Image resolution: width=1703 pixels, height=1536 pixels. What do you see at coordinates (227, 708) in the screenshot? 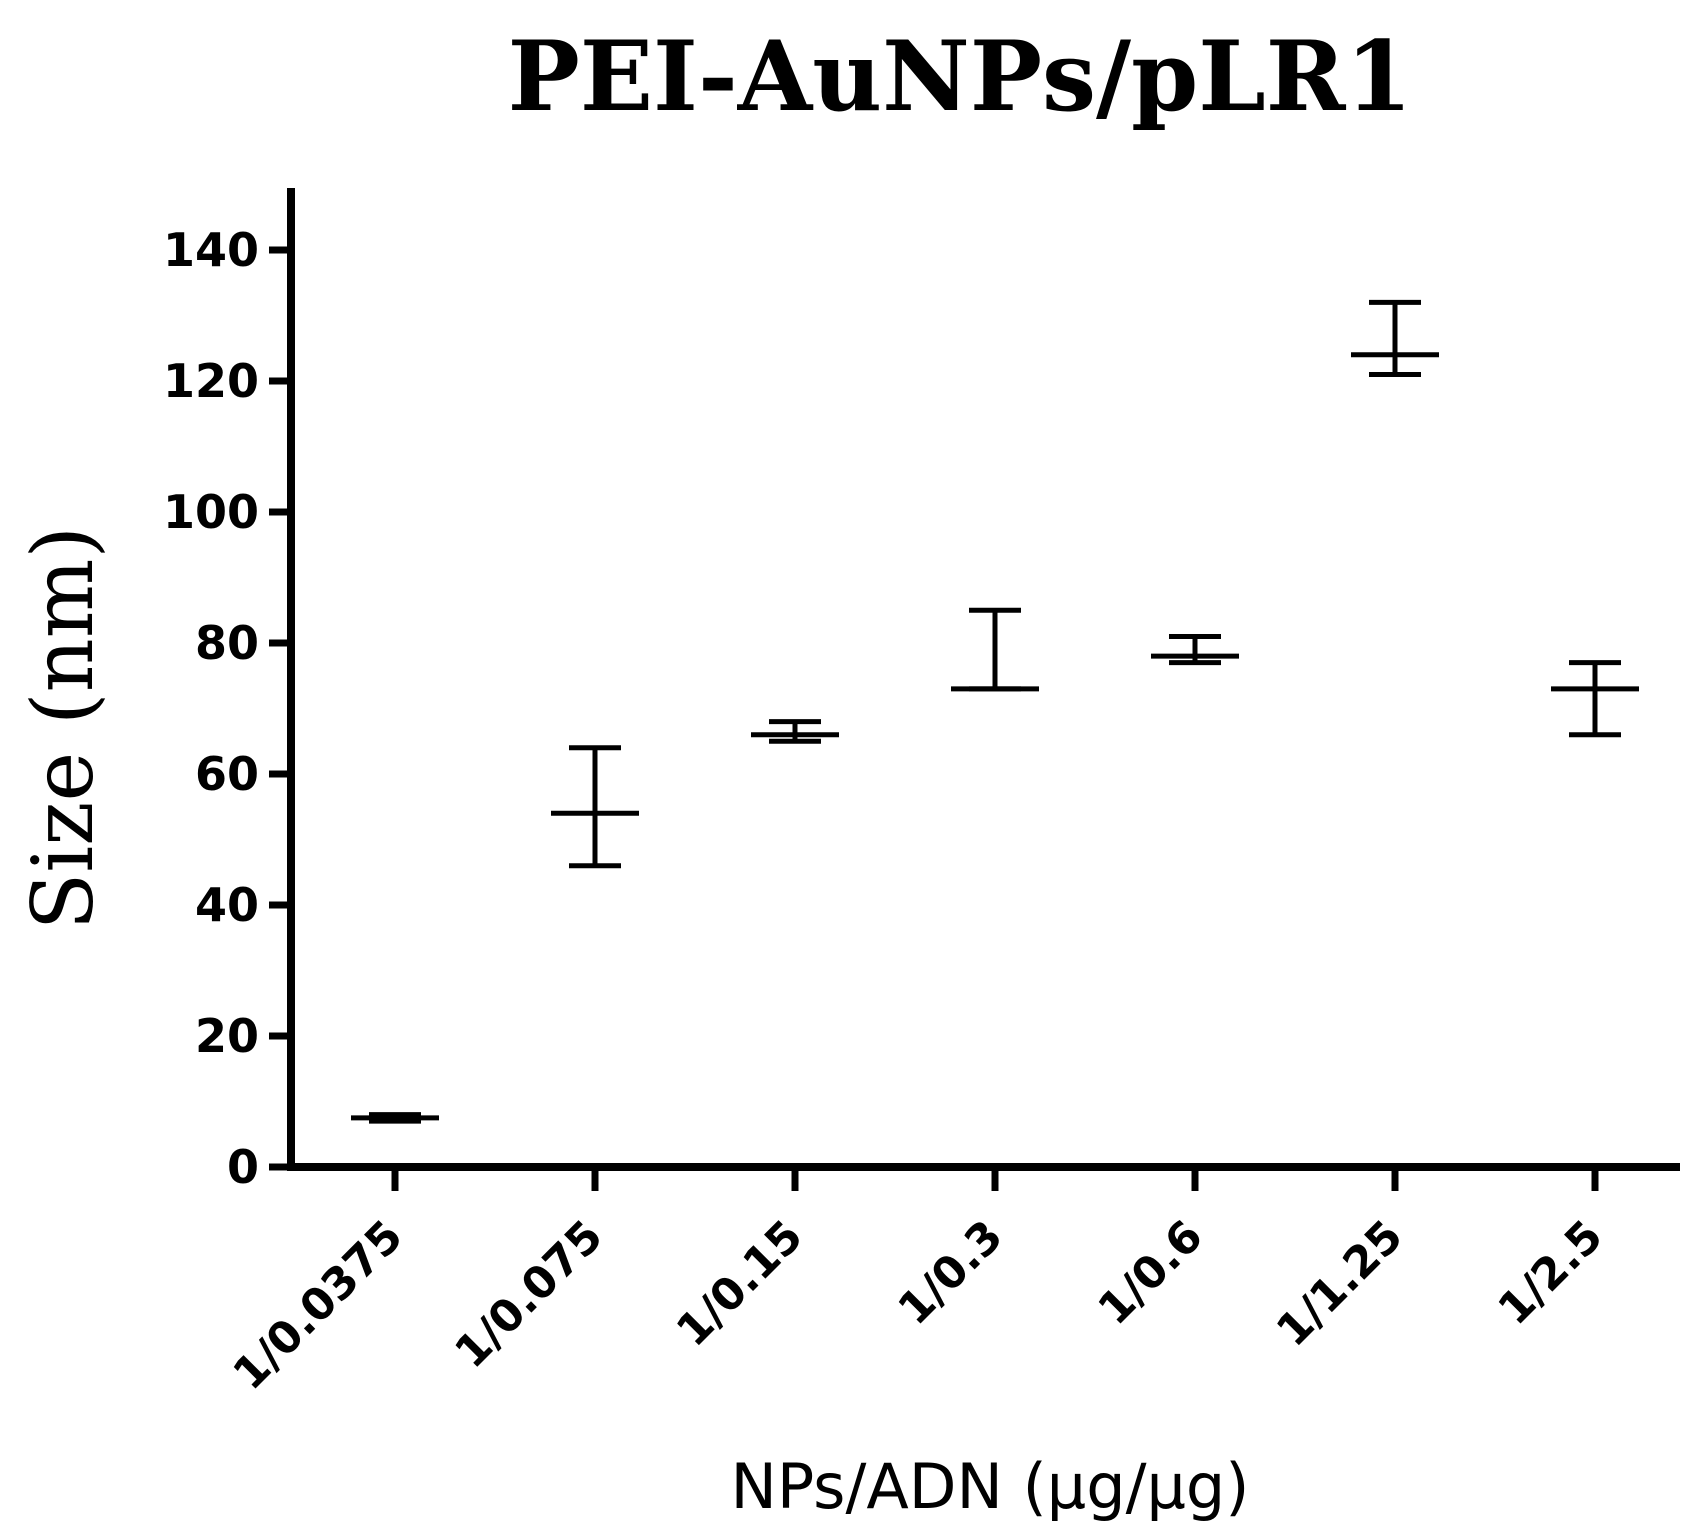
I see `y-axis-ticks: 0 20 40 60 80 100 120 140` at bounding box center [227, 708].